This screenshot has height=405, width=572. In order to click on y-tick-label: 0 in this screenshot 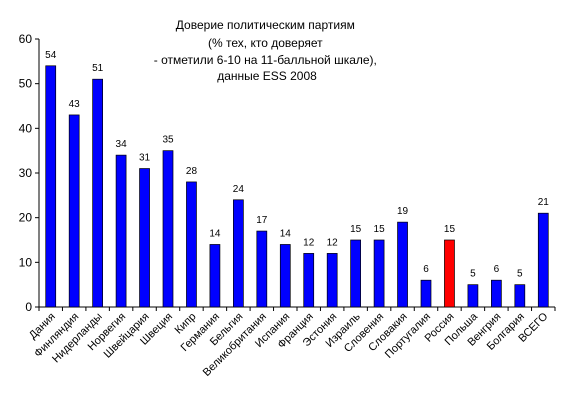, I will do `click(28, 307)`.